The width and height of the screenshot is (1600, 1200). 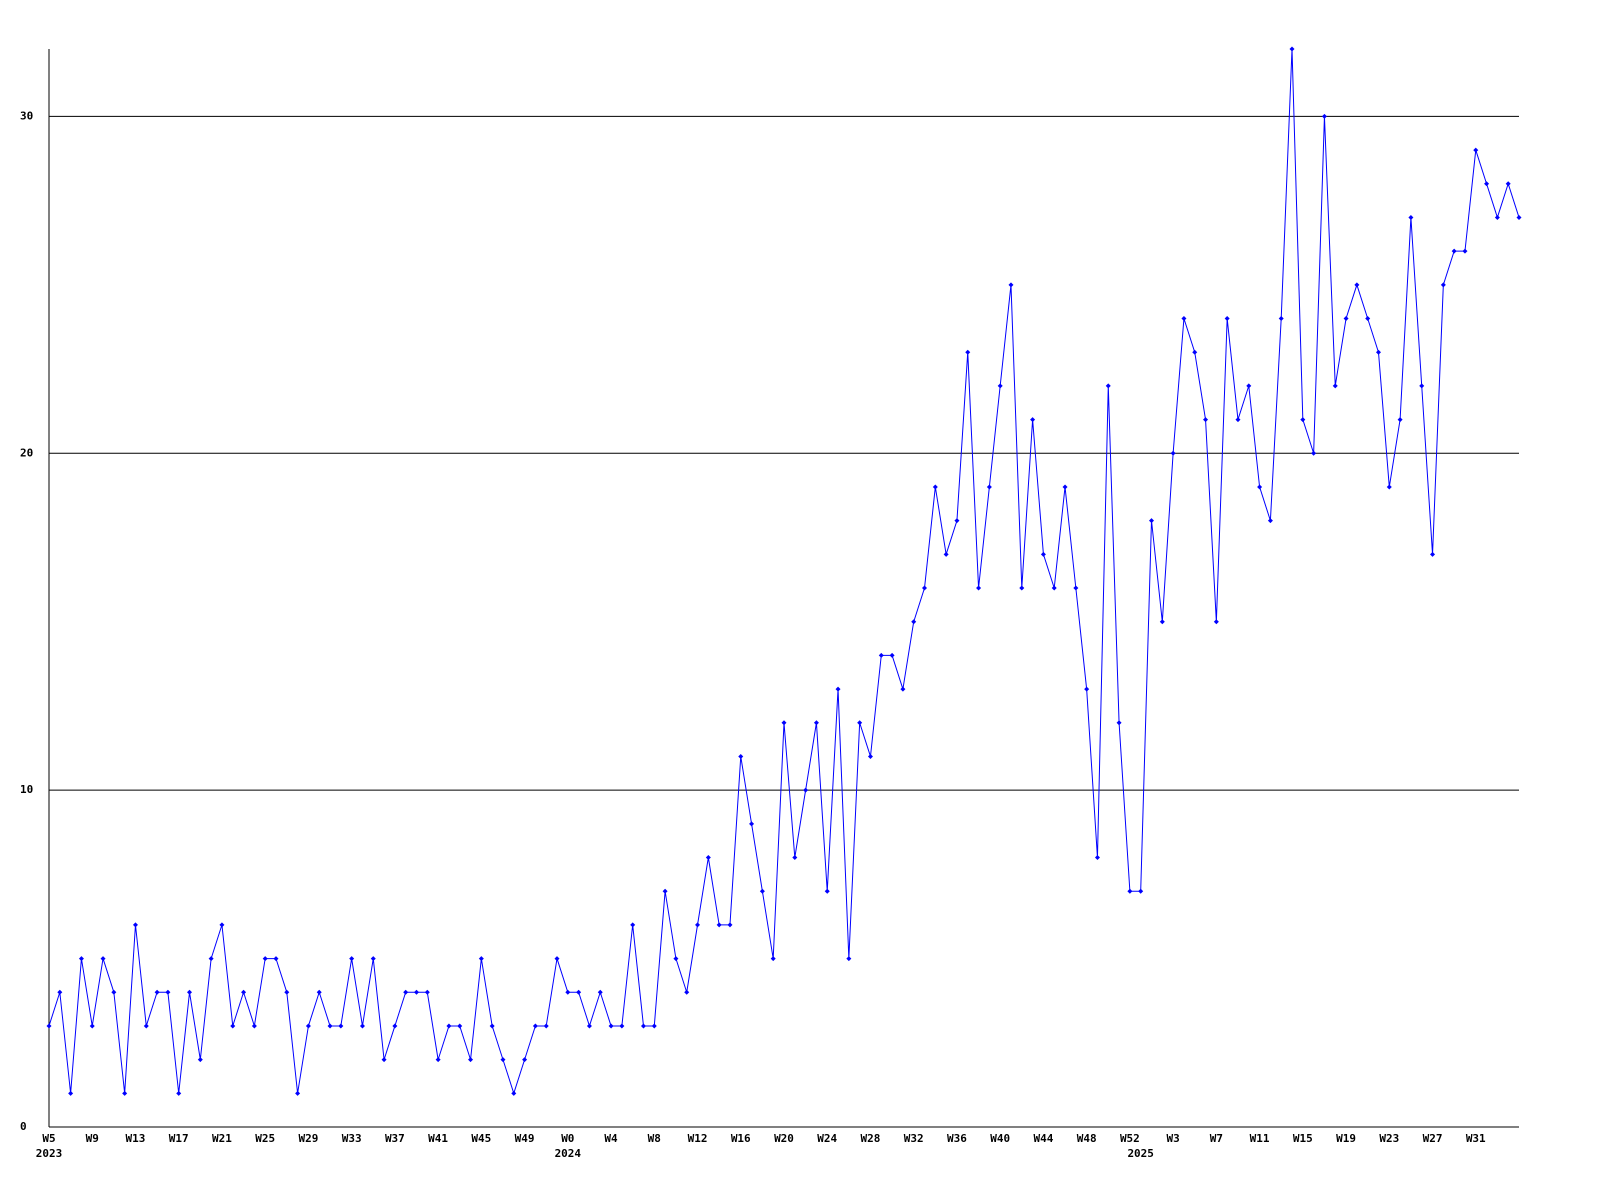 I want to click on x-tick-label: W41, so click(x=438, y=1138).